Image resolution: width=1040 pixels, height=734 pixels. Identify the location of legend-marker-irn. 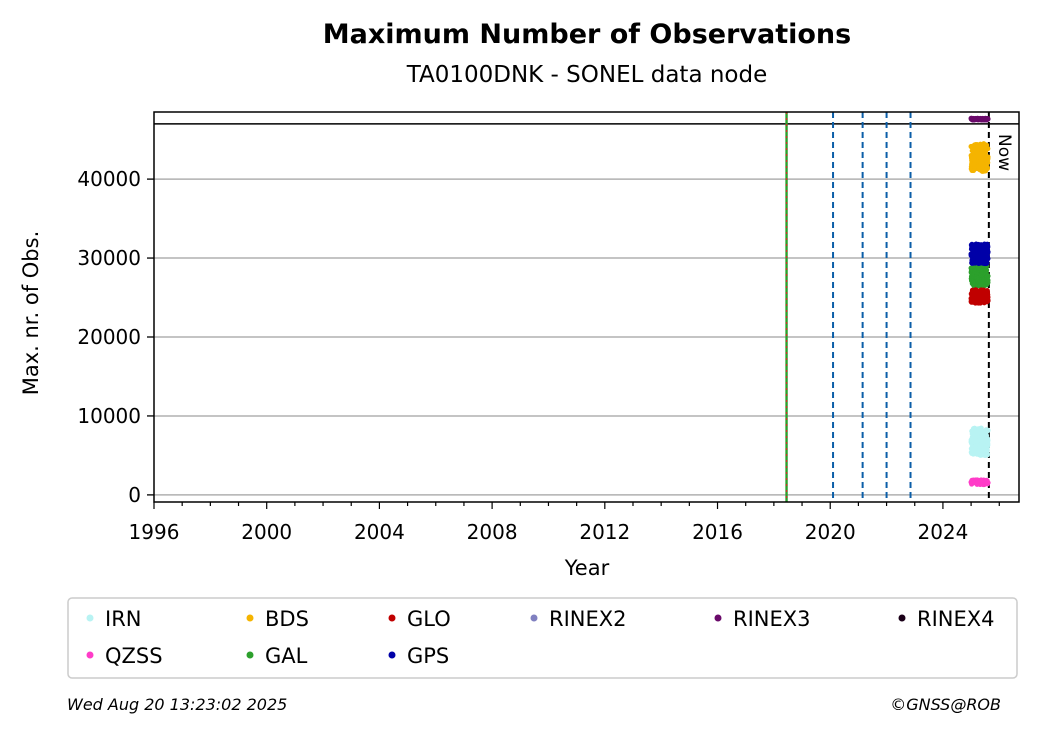
(90, 618).